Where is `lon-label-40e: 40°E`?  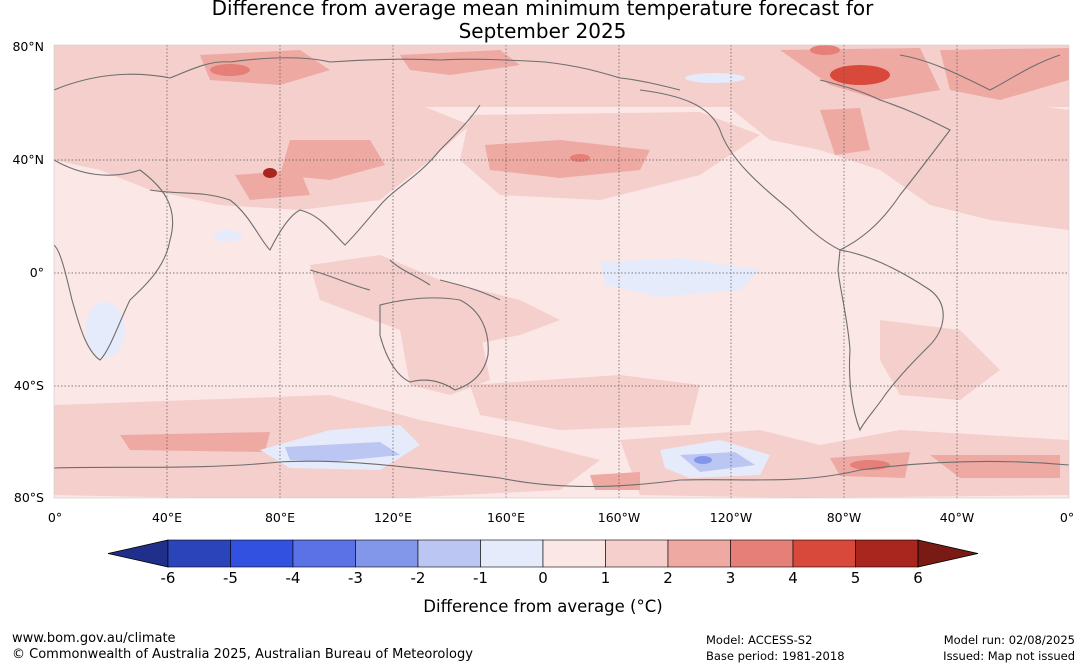 lon-label-40e: 40°E is located at coordinates (167, 517).